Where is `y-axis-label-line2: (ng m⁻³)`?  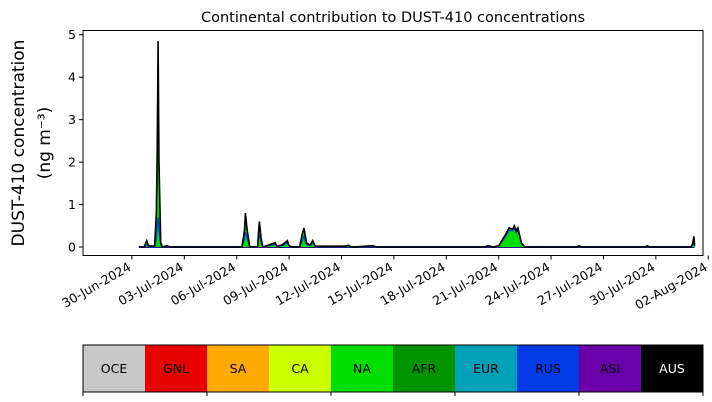
y-axis-label-line2: (ng m⁻³) is located at coordinates (45, 143).